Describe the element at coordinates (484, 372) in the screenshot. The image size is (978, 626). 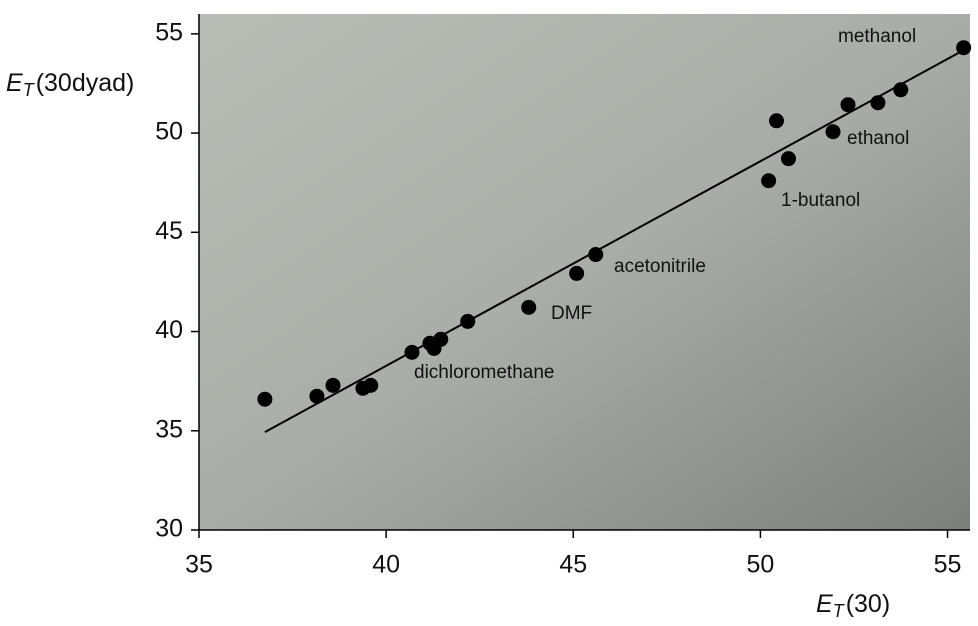
I see `annotation: dichloromethane` at that location.